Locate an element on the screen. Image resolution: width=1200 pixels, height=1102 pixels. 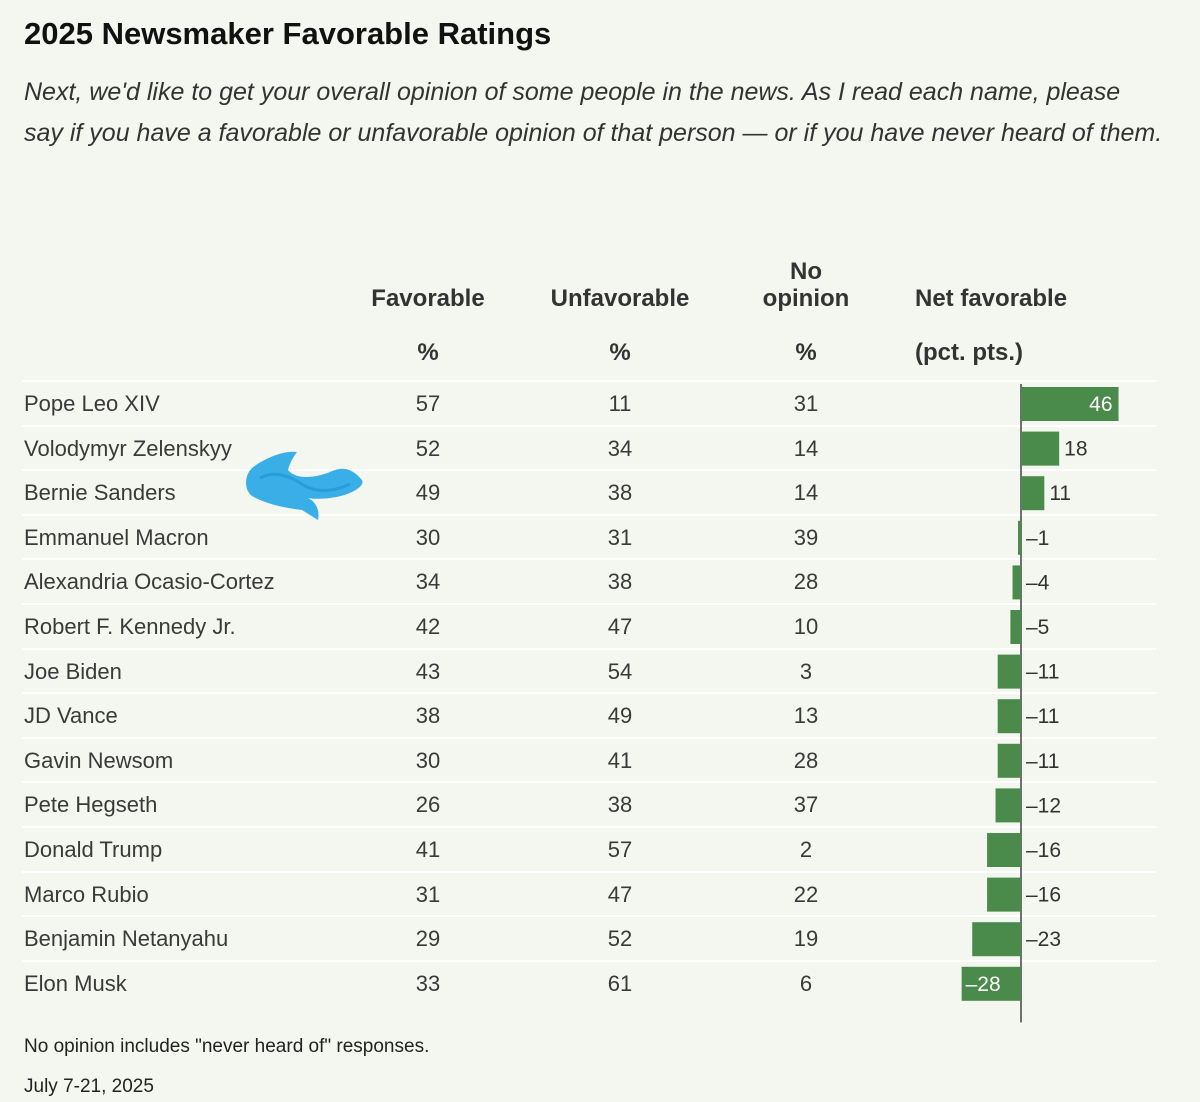
arrow-stroke is located at coordinates (305, 482).